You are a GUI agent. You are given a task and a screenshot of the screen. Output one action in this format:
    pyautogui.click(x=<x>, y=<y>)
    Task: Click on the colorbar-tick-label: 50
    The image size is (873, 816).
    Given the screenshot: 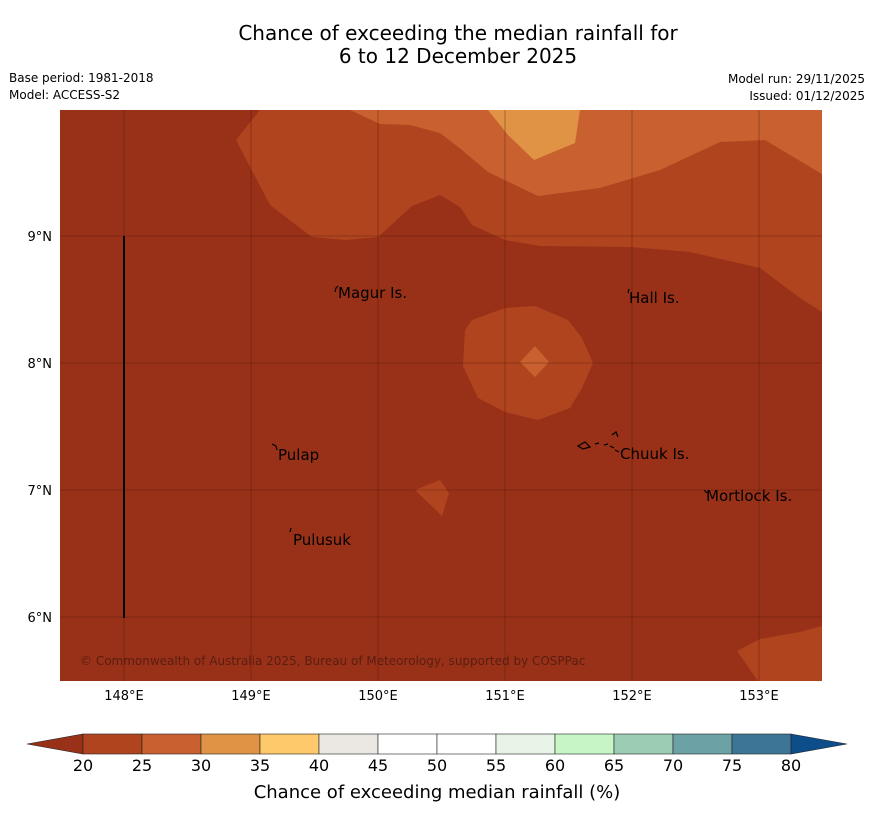 What is the action you would take?
    pyautogui.click(x=437, y=765)
    